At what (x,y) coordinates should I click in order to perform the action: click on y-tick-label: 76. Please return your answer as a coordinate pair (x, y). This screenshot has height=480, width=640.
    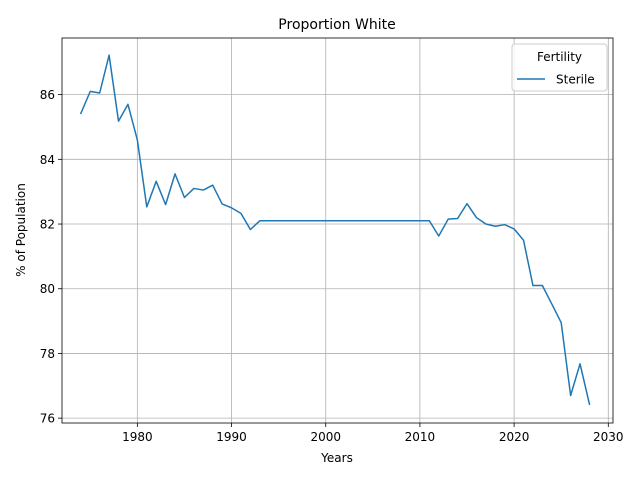
    Looking at the image, I should click on (47, 419).